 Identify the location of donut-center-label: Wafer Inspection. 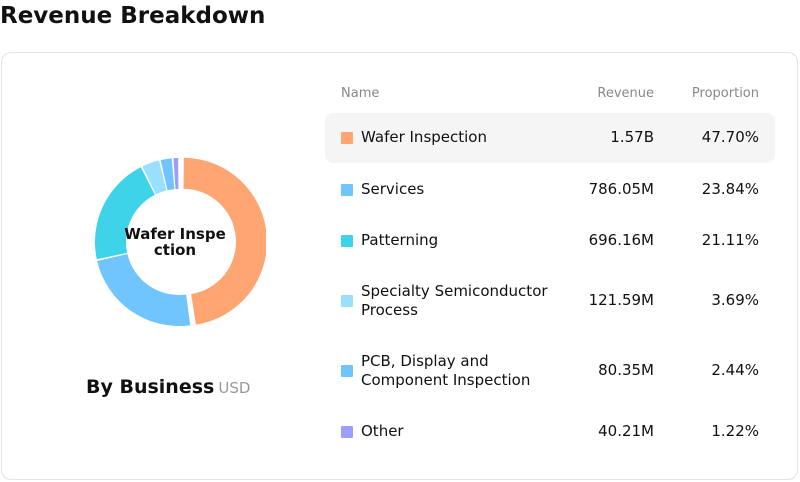
(175, 242).